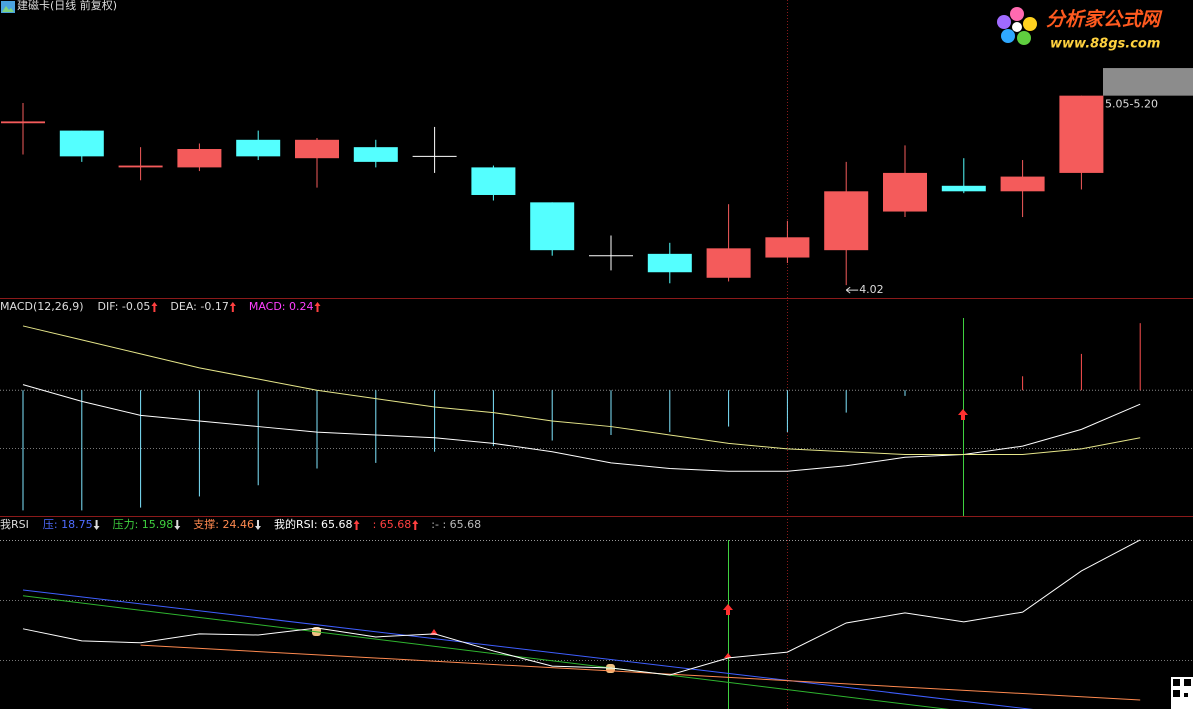 This screenshot has width=1193, height=709. Describe the element at coordinates (392, 524) in the screenshot. I see `legend-label: : 65.68` at that location.